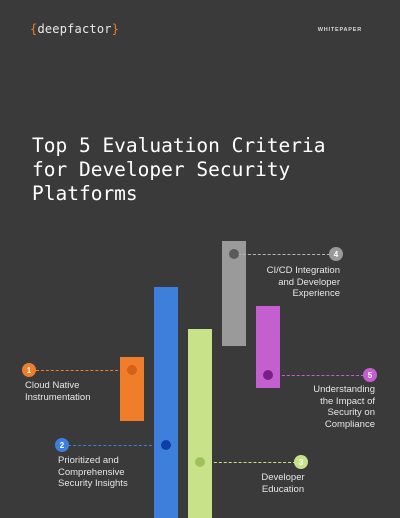  Describe the element at coordinates (34, 29) in the screenshot. I see `logo-brace-open: {` at that location.